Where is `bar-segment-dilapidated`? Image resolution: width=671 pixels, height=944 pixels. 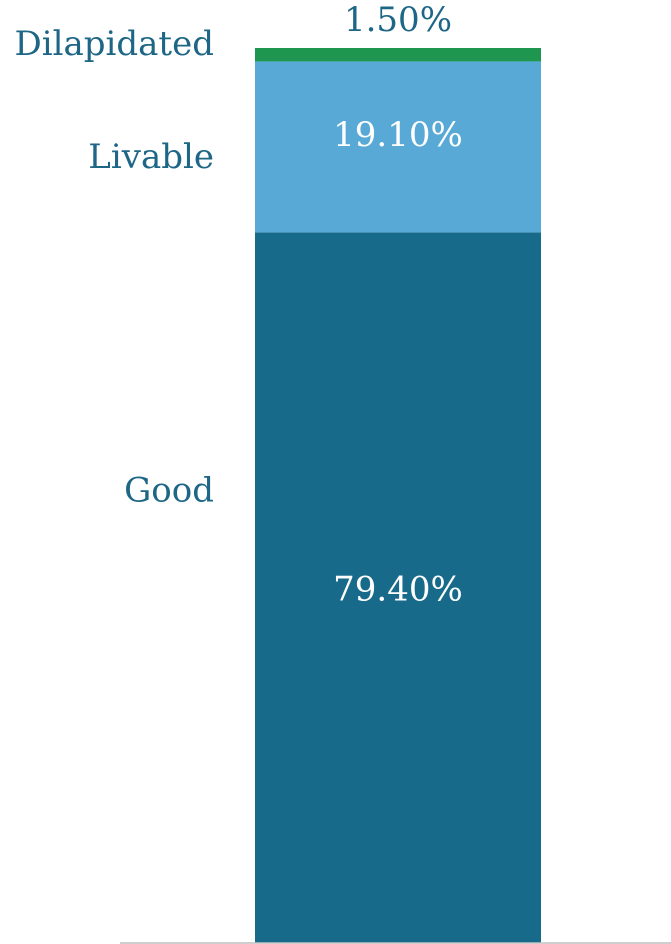
bar-segment-dilapidated is located at coordinates (398, 55).